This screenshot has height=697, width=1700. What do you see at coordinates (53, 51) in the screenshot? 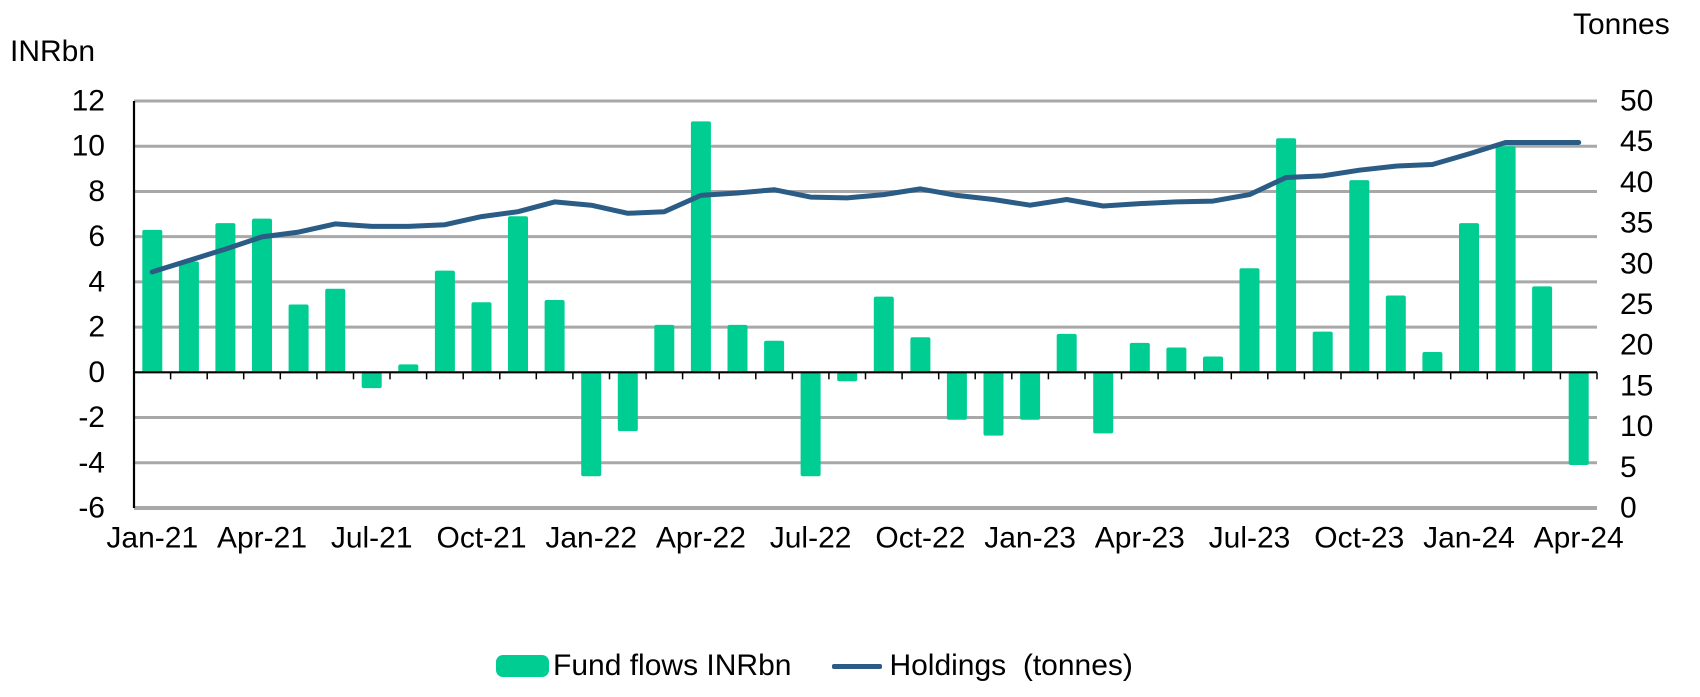
I see `left-axis-title: INRbn` at bounding box center [53, 51].